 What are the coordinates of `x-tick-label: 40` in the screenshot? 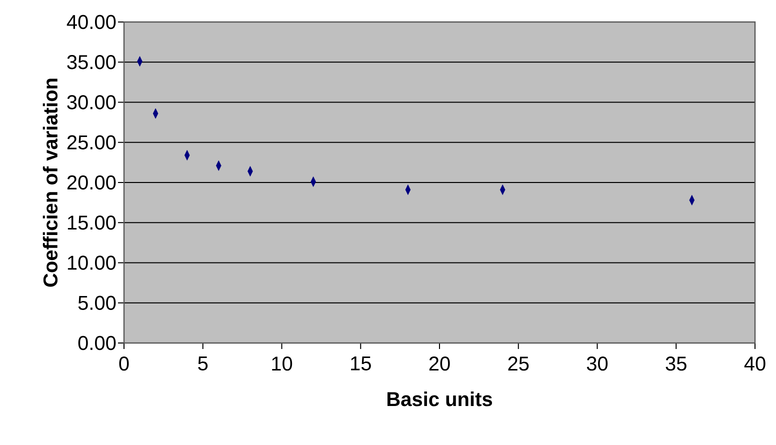 It's located at (755, 363).